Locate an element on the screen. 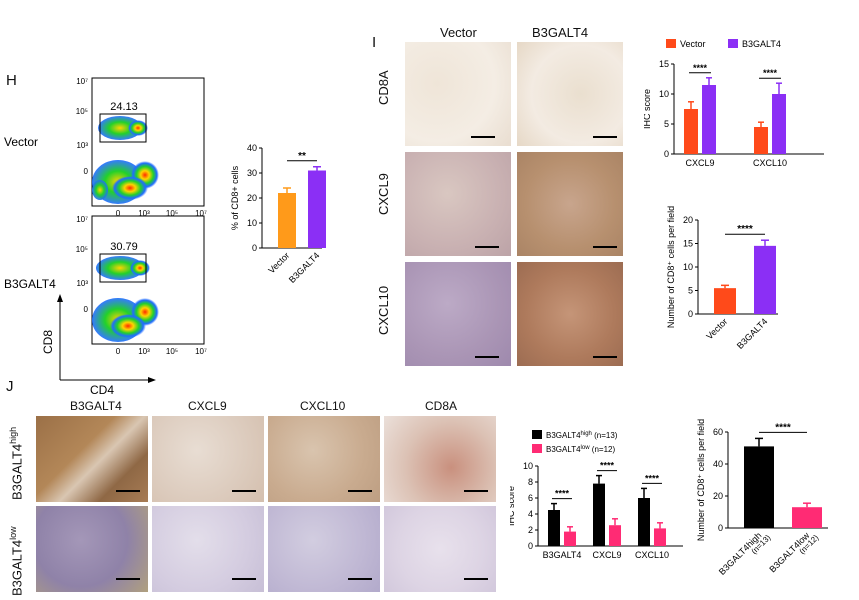  j-row-label-high: B3GALT4high is located at coordinates (16, 463).